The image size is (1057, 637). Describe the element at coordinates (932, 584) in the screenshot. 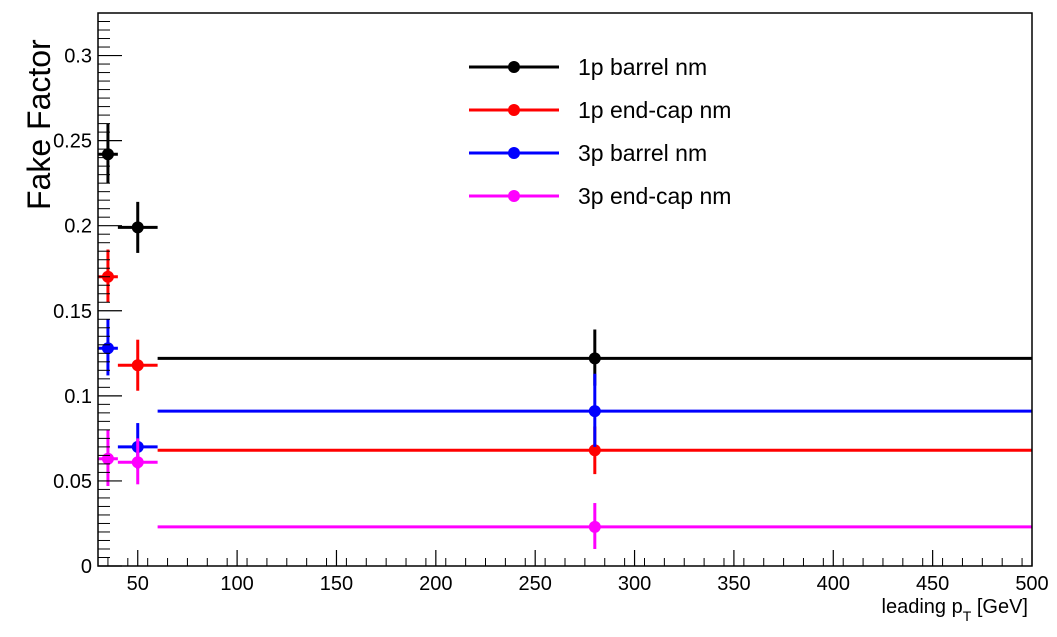

I see `x-tick-label: 450` at that location.